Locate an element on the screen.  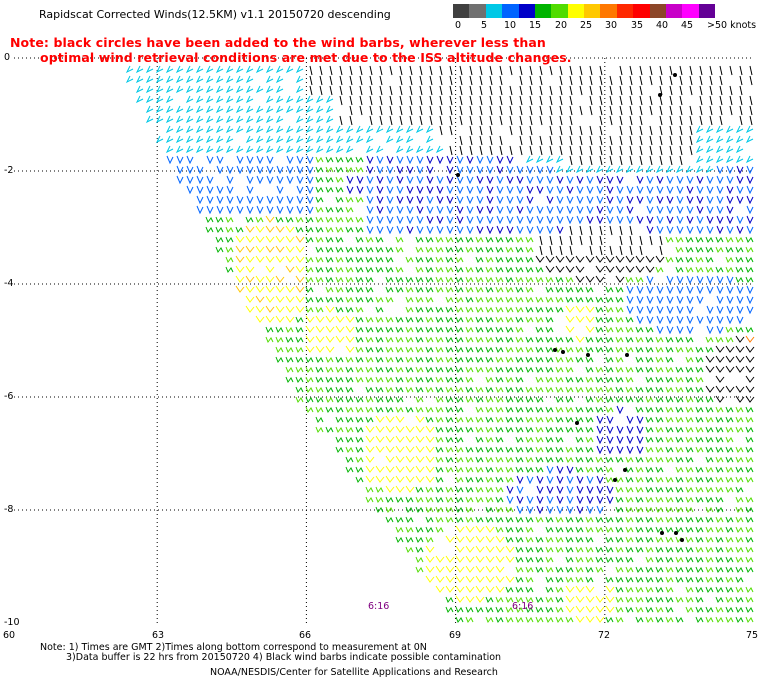
legend-swatch is located at coordinates (592, 11).